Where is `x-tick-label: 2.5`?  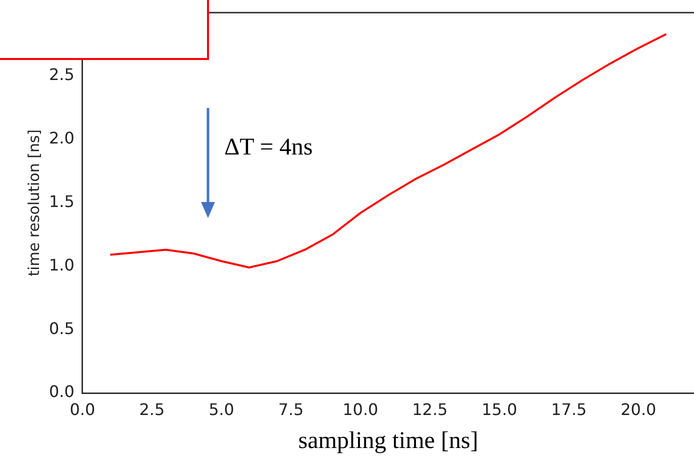
x-tick-label: 2.5 is located at coordinates (152, 409).